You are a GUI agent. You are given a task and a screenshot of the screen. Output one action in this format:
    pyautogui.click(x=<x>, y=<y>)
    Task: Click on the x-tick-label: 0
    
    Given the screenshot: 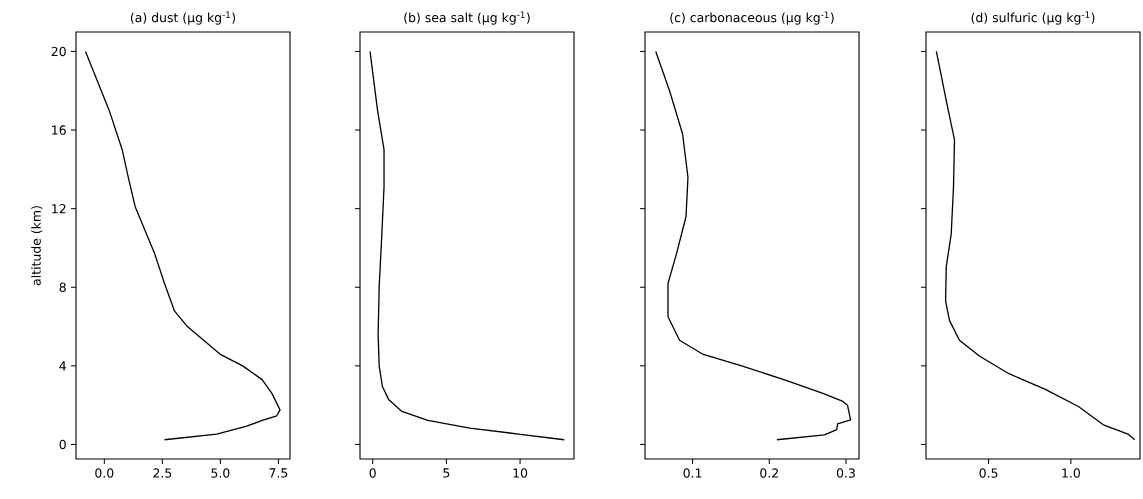 What is the action you would take?
    pyautogui.click(x=372, y=473)
    